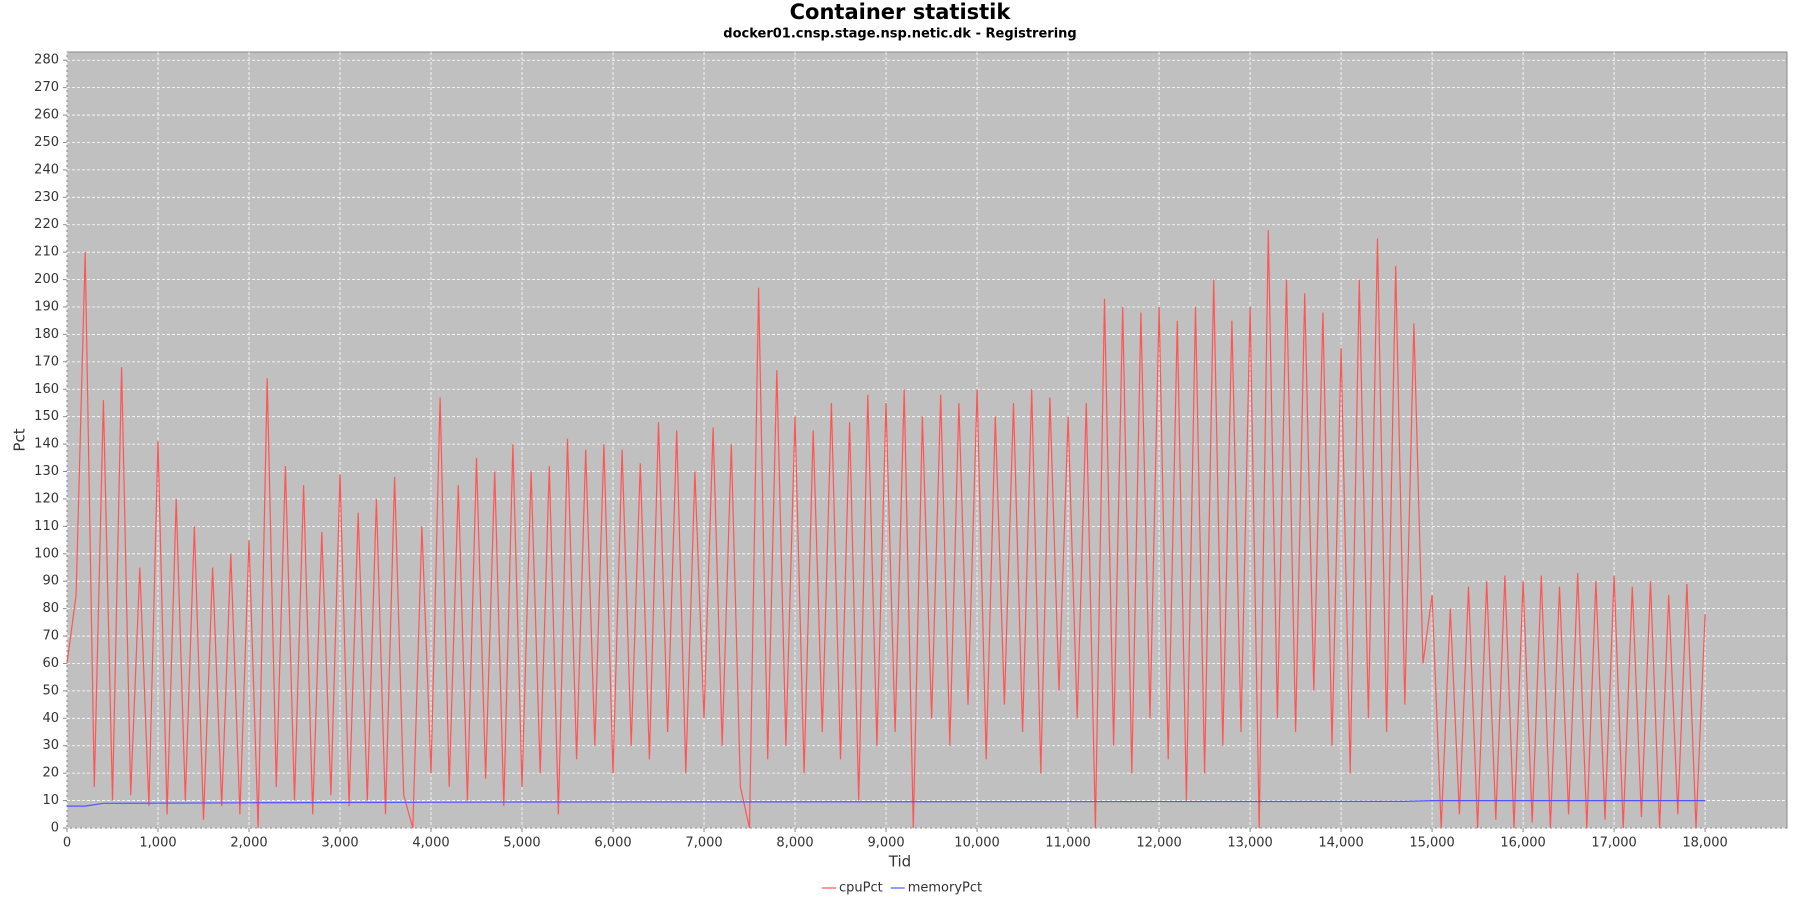 The height and width of the screenshot is (904, 1800). I want to click on y-tick-label: 170, so click(46, 361).